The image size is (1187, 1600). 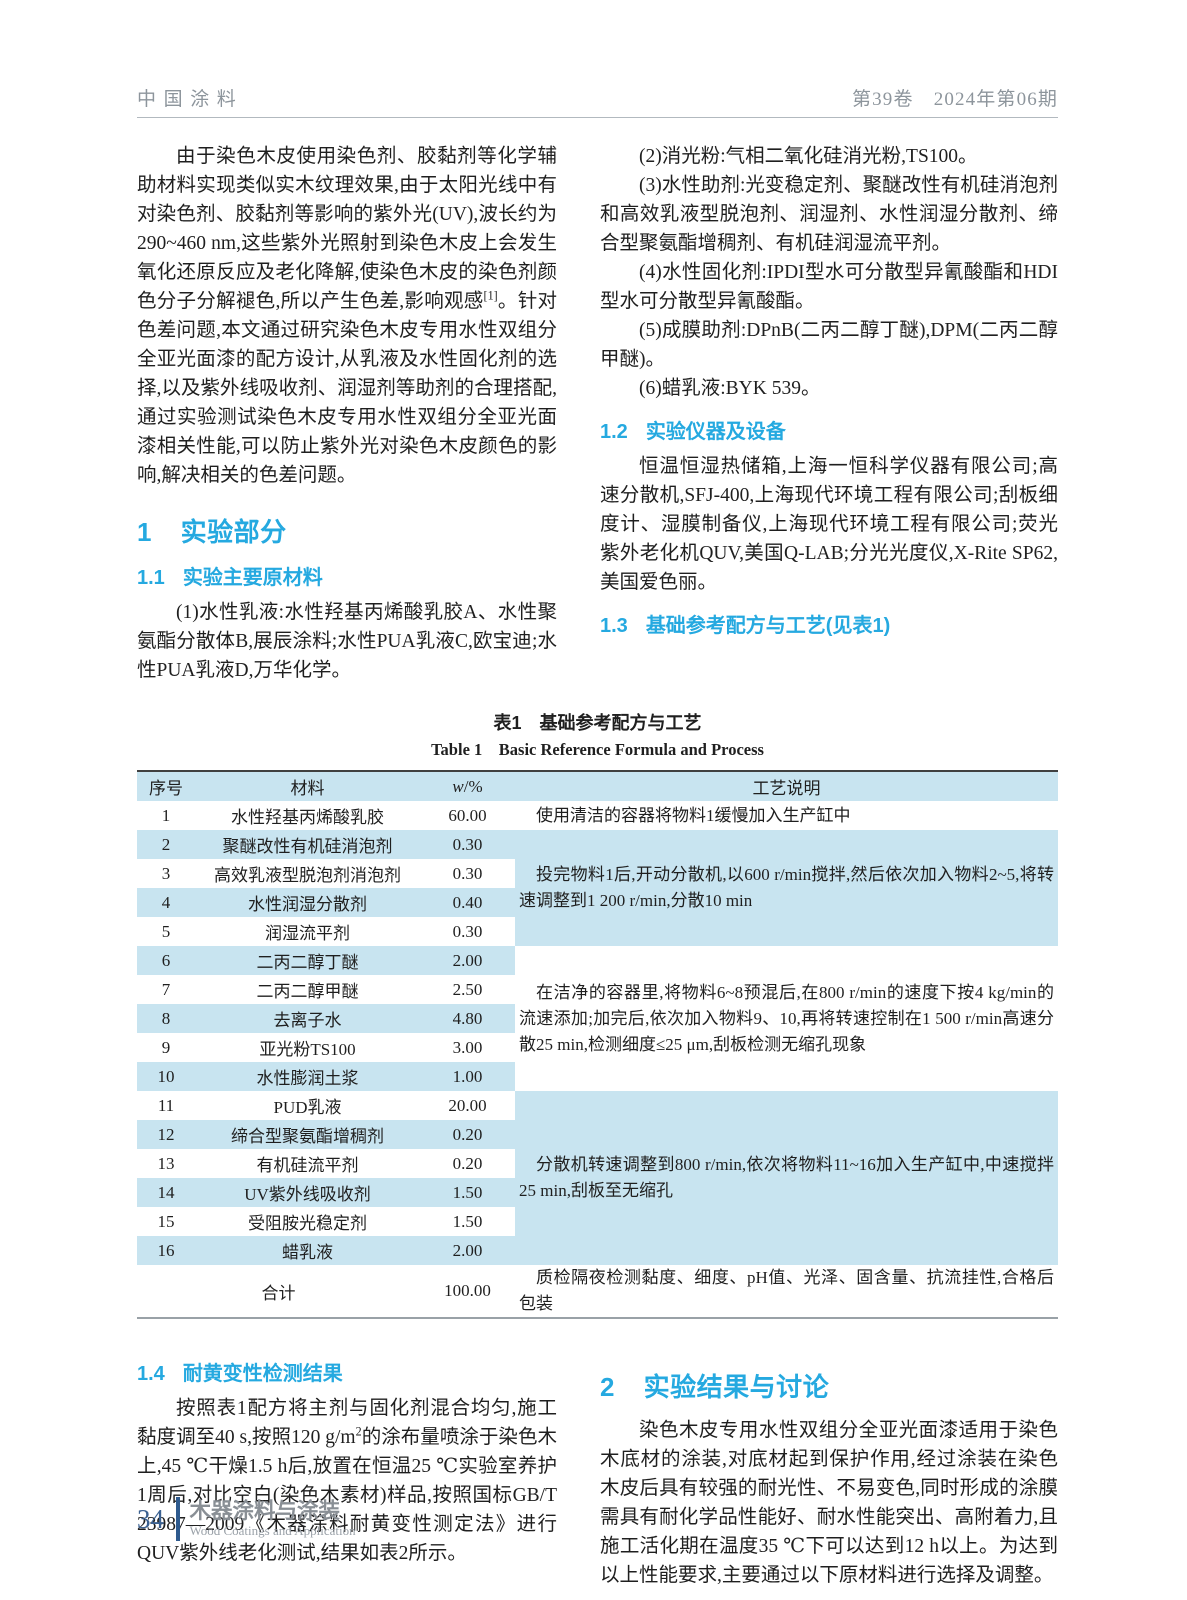 I want to click on page-number: 34, so click(x=150, y=1518).